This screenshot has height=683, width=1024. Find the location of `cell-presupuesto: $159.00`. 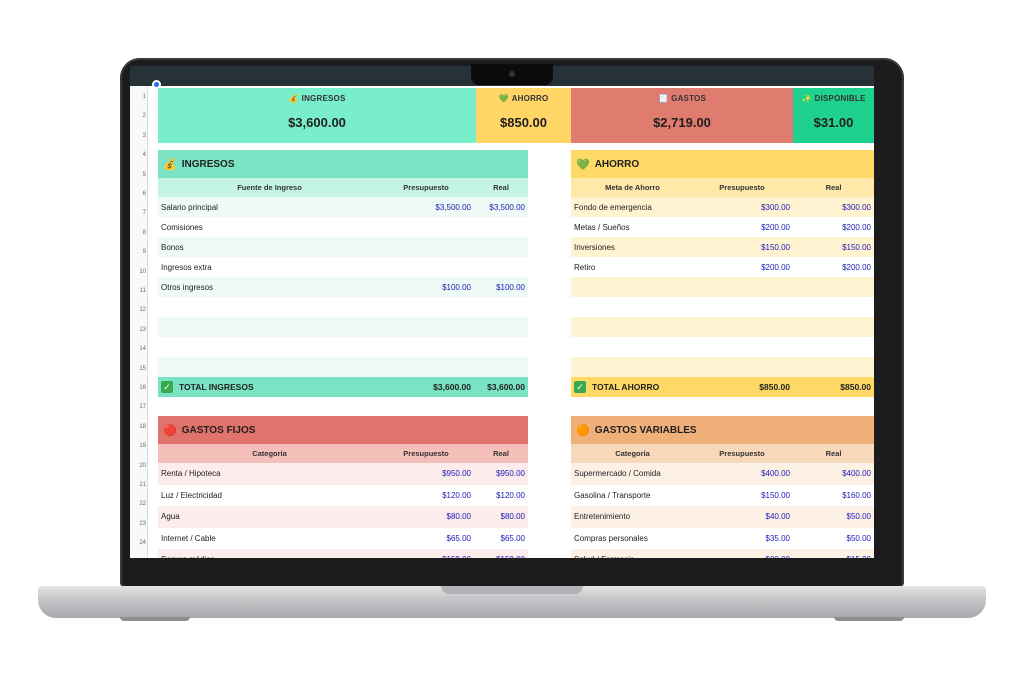

cell-presupuesto: $159.00 is located at coordinates (426, 556).